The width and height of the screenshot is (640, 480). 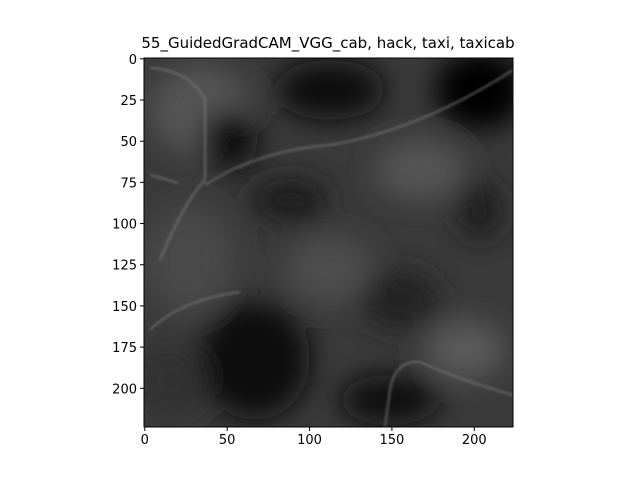 What do you see at coordinates (227, 440) in the screenshot?
I see `x-tick-label: 50` at bounding box center [227, 440].